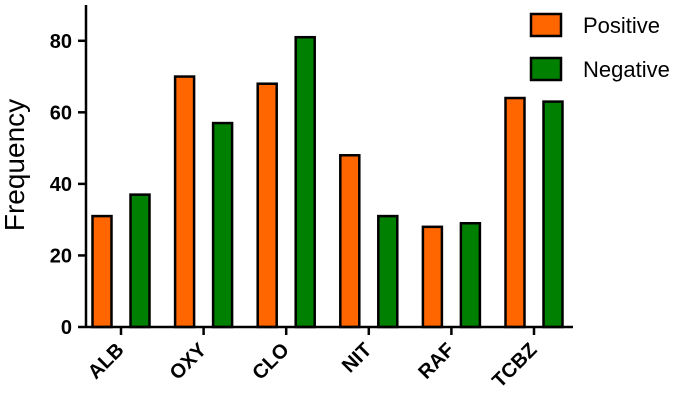 This screenshot has height=402, width=685. What do you see at coordinates (470, 275) in the screenshot?
I see `bar-negative-raf` at bounding box center [470, 275].